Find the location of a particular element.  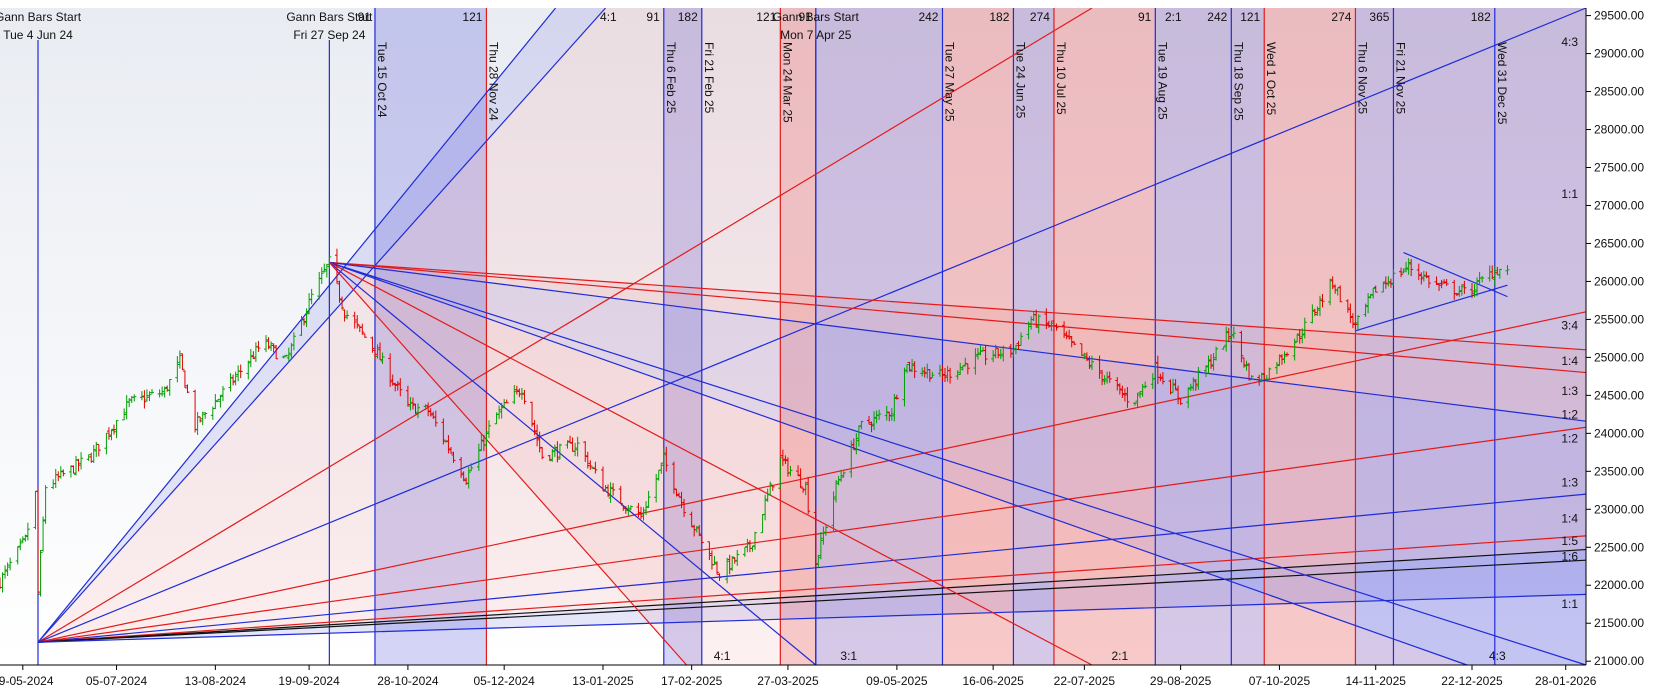

y-tick-label: 25500.00 is located at coordinates (1619, 319).